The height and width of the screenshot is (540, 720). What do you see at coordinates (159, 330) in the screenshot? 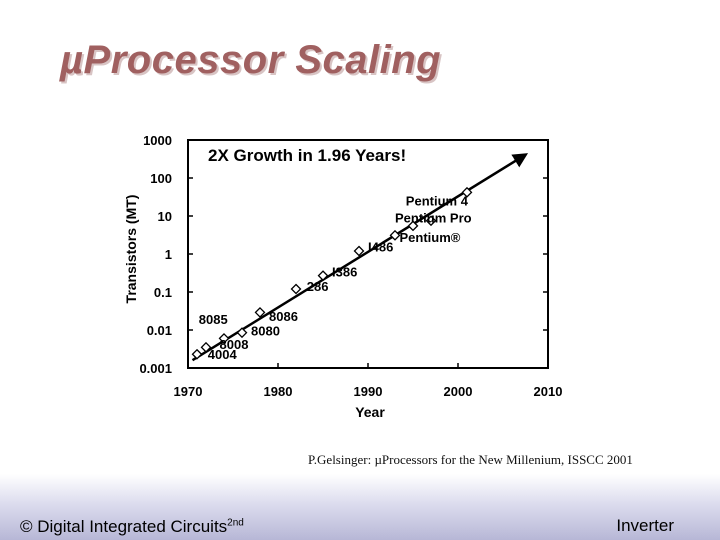
I see `y-tick-label: 0.01` at bounding box center [159, 330].